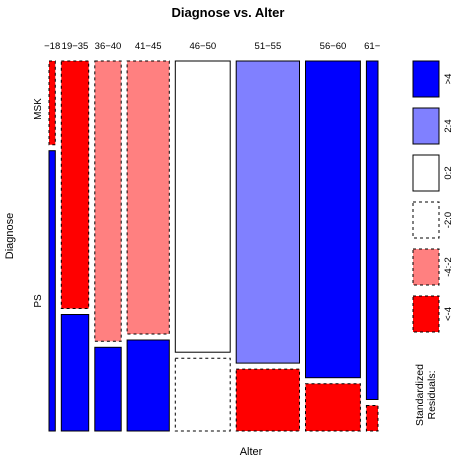 The image size is (456, 460). Describe the element at coordinates (251, 452) in the screenshot. I see `x-axis-label: Alter` at that location.